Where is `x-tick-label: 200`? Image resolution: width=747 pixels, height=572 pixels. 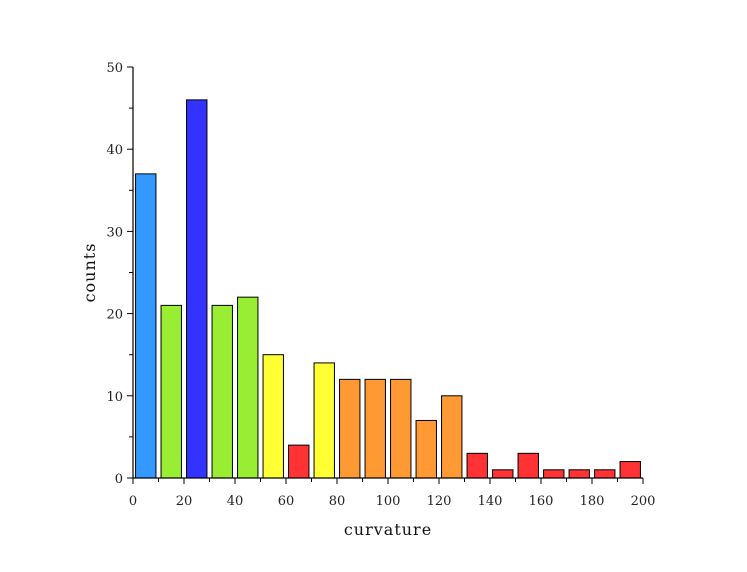
x-tick-label: 200 is located at coordinates (643, 501).